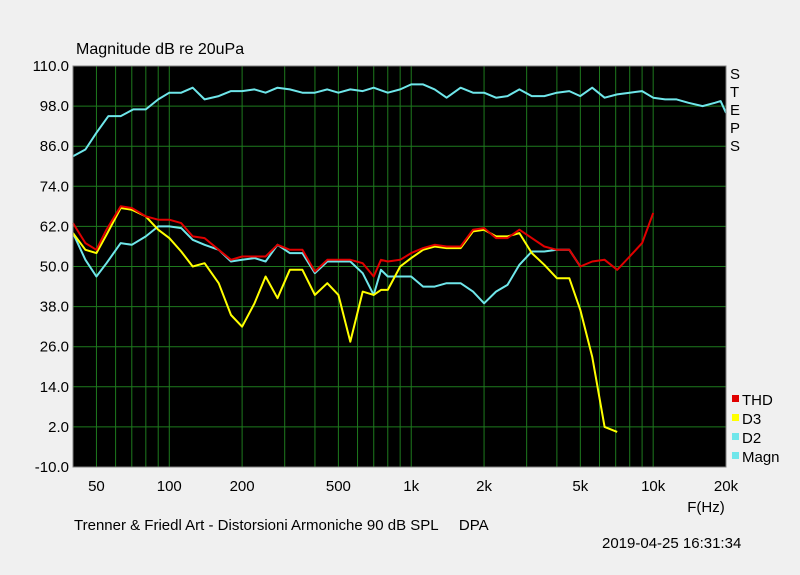  I want to click on chart-title: Magnitude dB re 20uPa, so click(160, 49).